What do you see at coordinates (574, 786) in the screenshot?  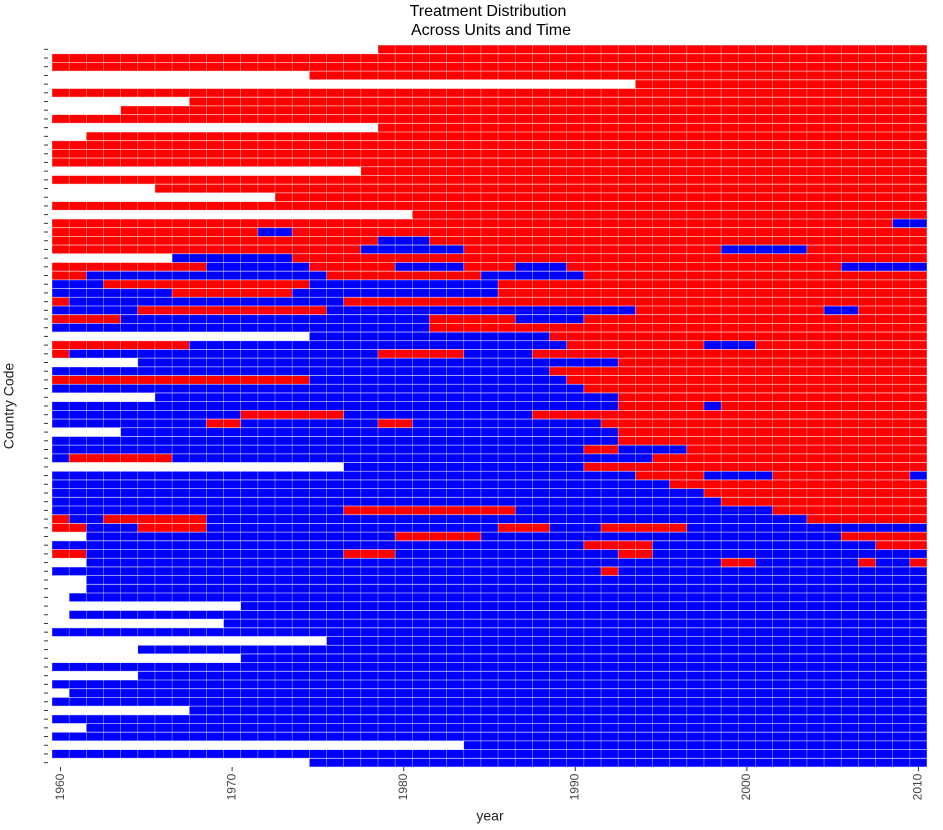 I see `x-tick-label: 1990` at bounding box center [574, 786].